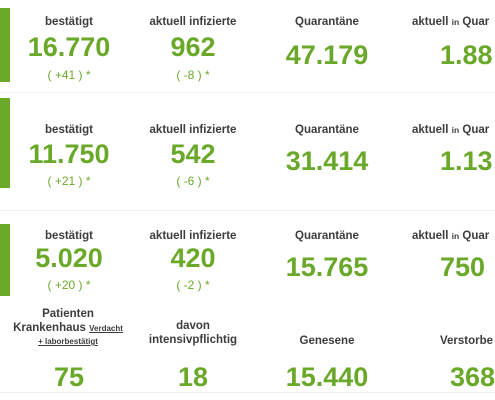  Describe the element at coordinates (193, 377) in the screenshot. I see `icu-value: 18` at that location.